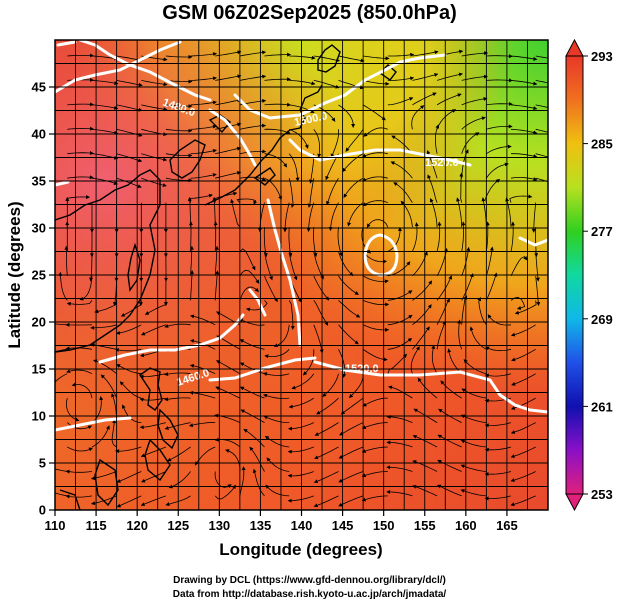 The height and width of the screenshot is (605, 619). I want to click on x-tick-label: 145, so click(343, 525).